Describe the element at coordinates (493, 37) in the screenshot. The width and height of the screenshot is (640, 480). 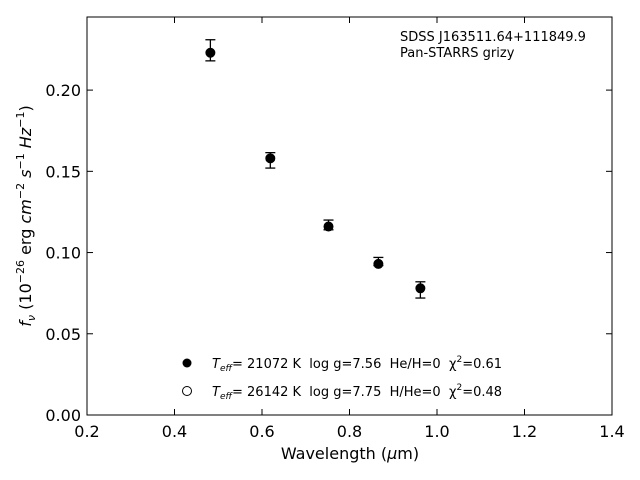
I see `annotation-line1: SDSS J163511.64+111849.9` at that location.